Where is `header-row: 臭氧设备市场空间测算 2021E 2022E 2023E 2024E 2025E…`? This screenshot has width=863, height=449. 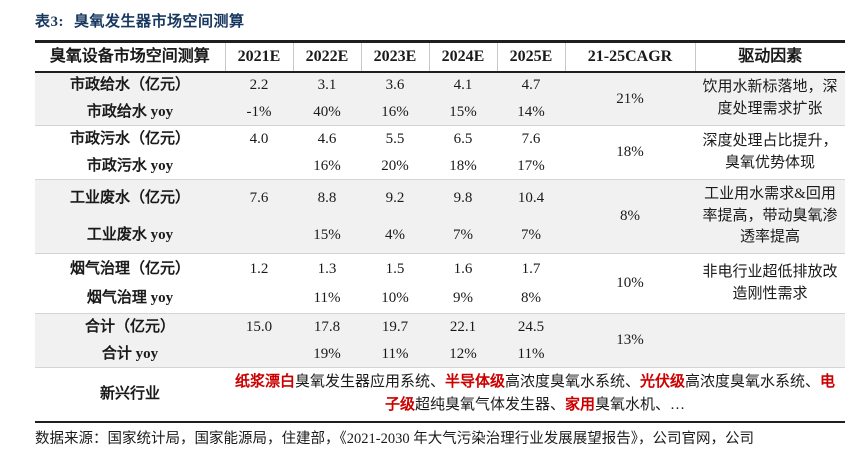
header-row: 臭氧设备市场空间测算 2021E 2022E 2023E 2024E 2025E… is located at coordinates (440, 57).